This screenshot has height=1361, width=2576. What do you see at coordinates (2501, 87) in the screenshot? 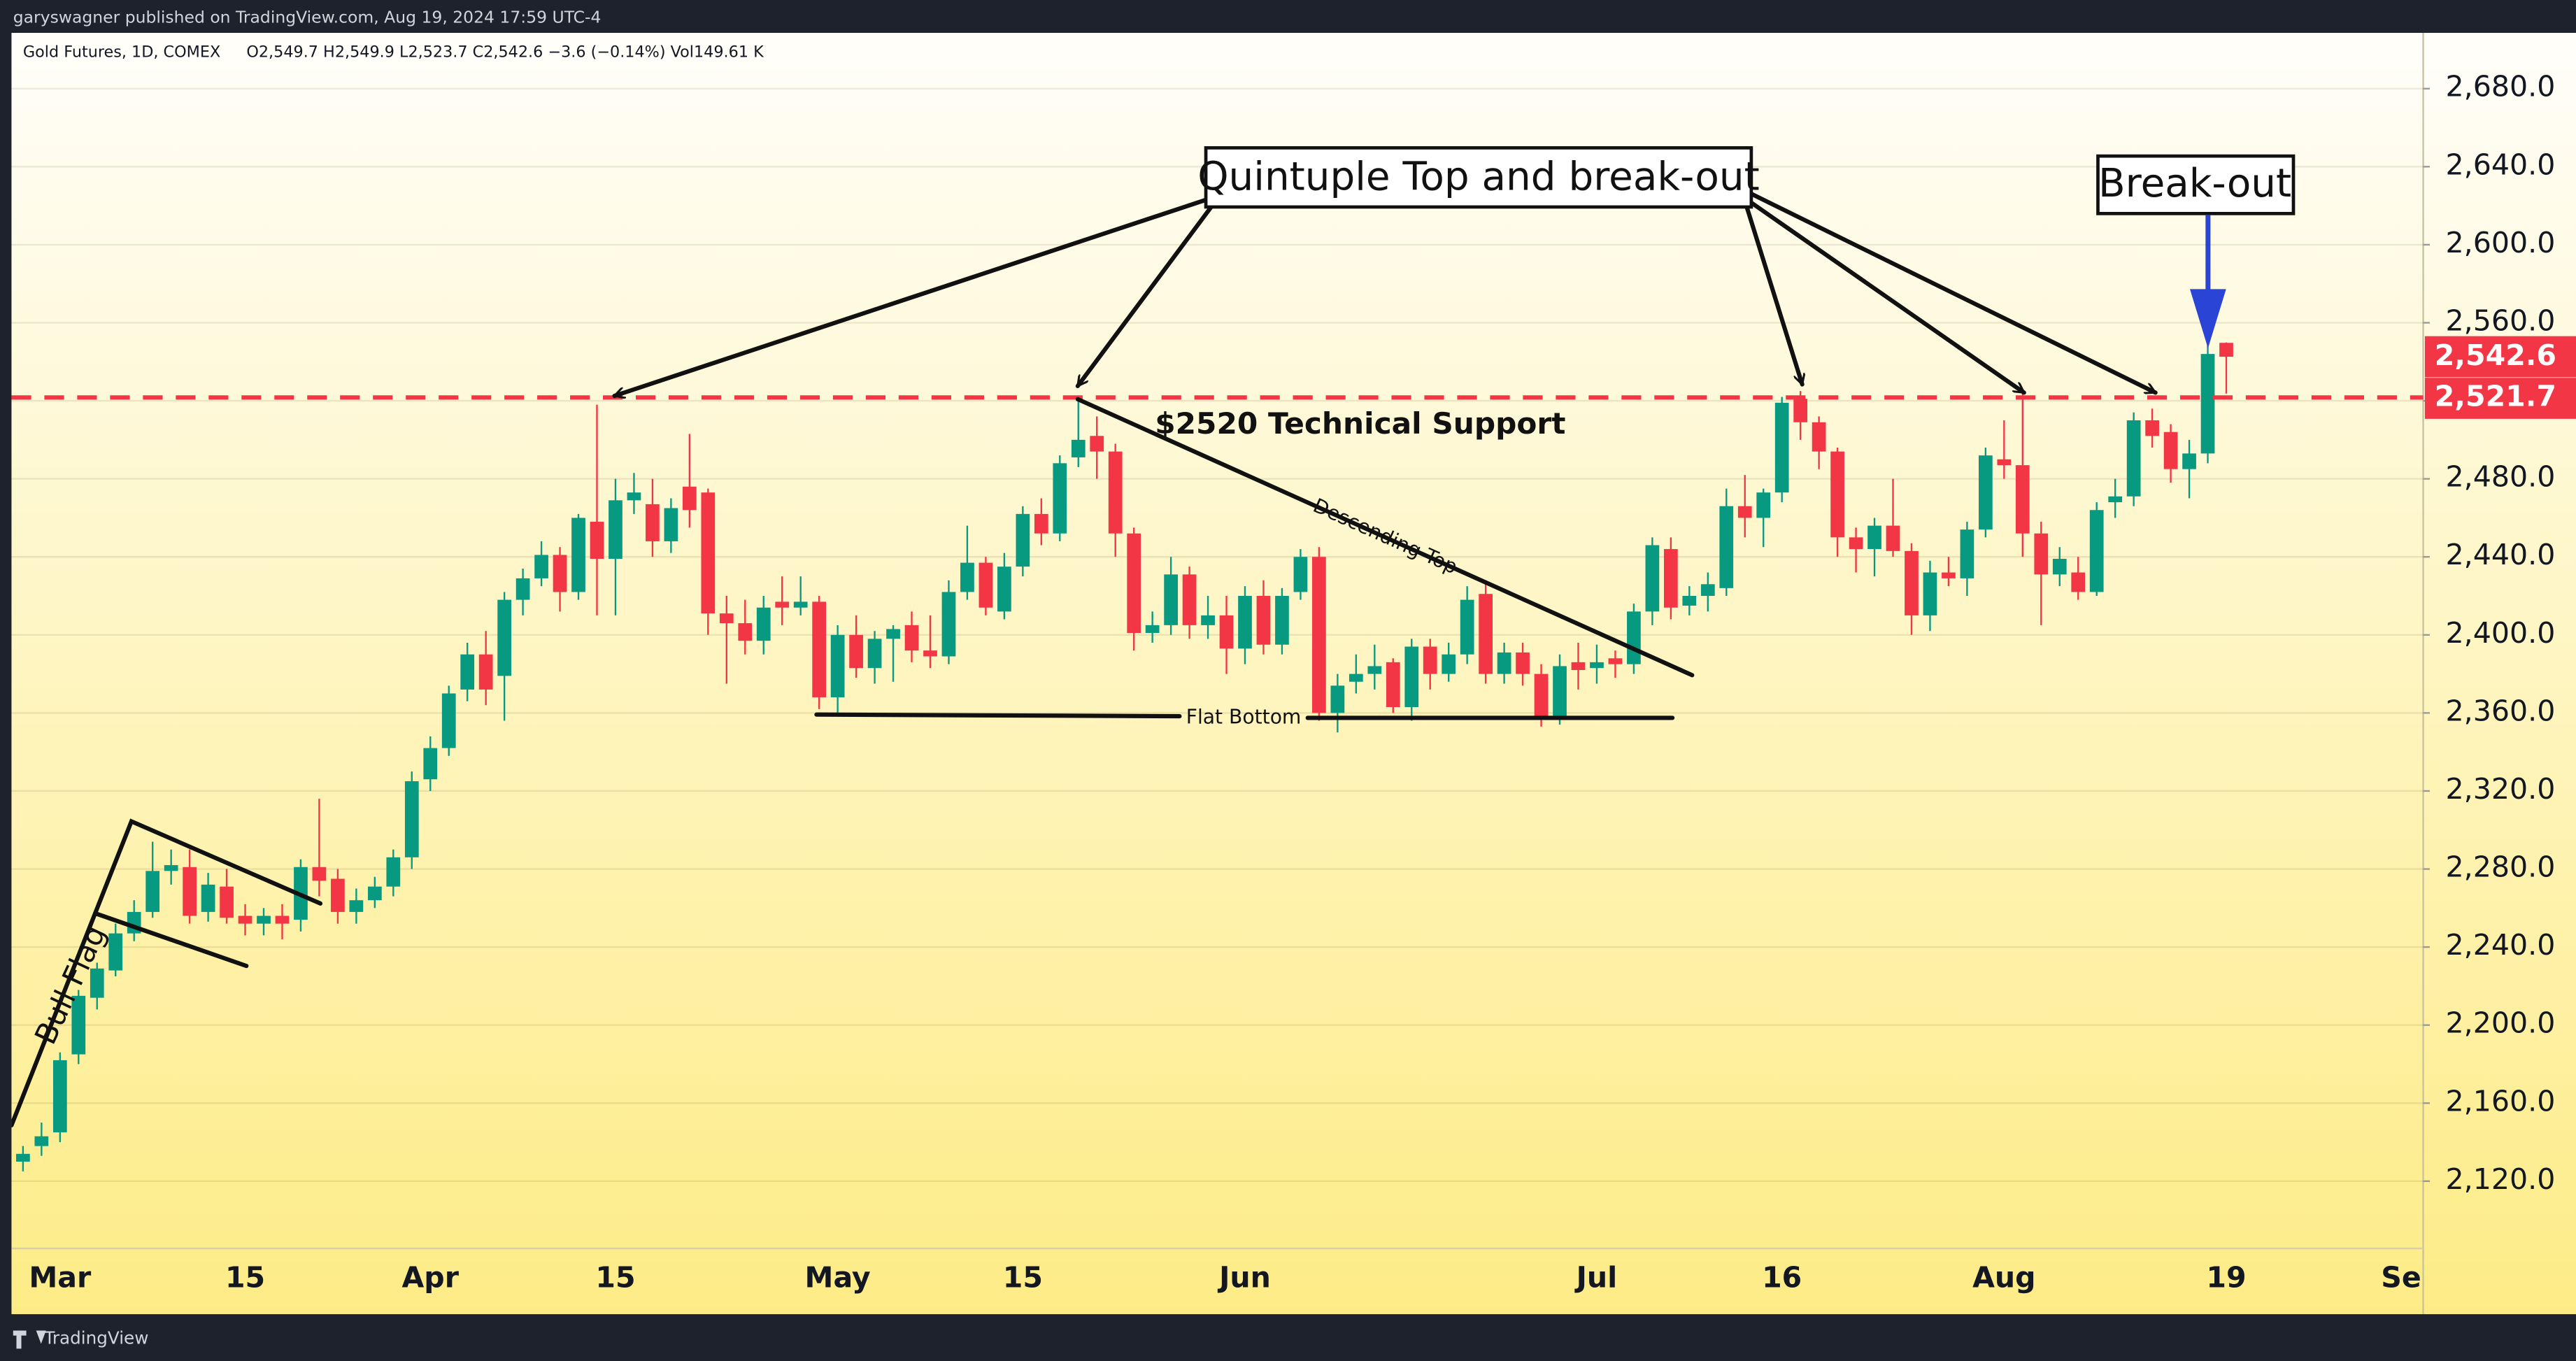
I see `y-tick-label: 2,680.0` at bounding box center [2501, 87].